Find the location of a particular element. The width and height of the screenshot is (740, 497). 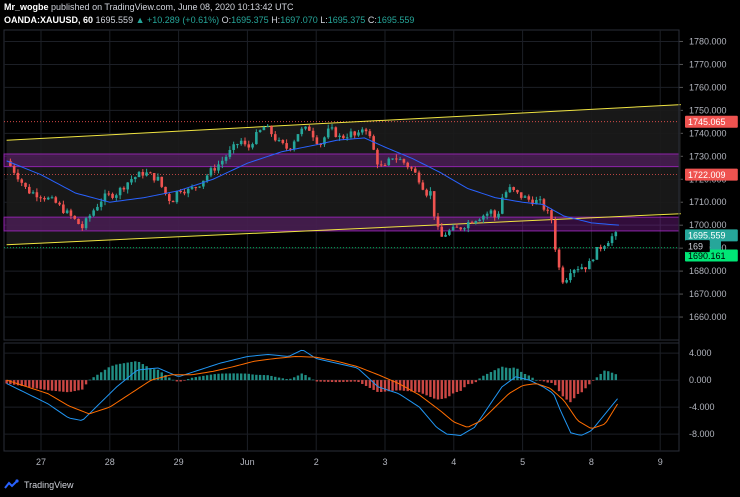

symbol-name: OANDA:XAUUSD, 60 is located at coordinates (49, 20).